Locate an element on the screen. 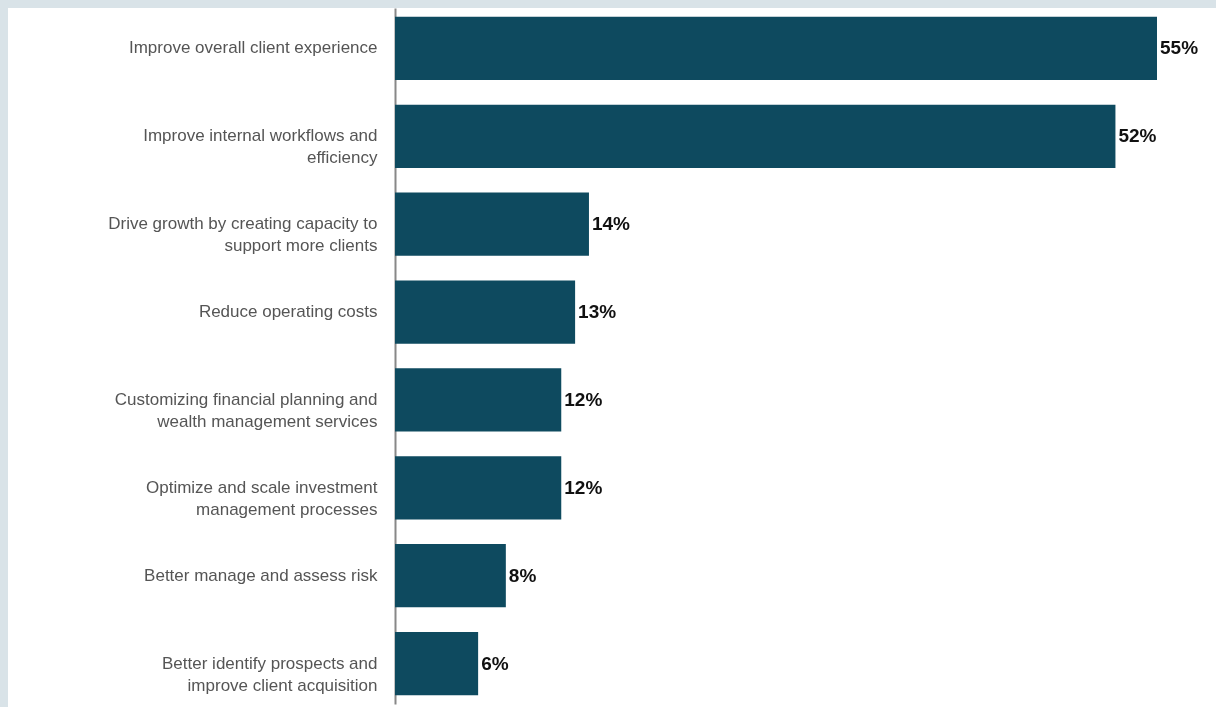 The image size is (1216, 707). y-tick-label: Drive growth by creating capacity to support more clients is located at coordinates (243, 235).